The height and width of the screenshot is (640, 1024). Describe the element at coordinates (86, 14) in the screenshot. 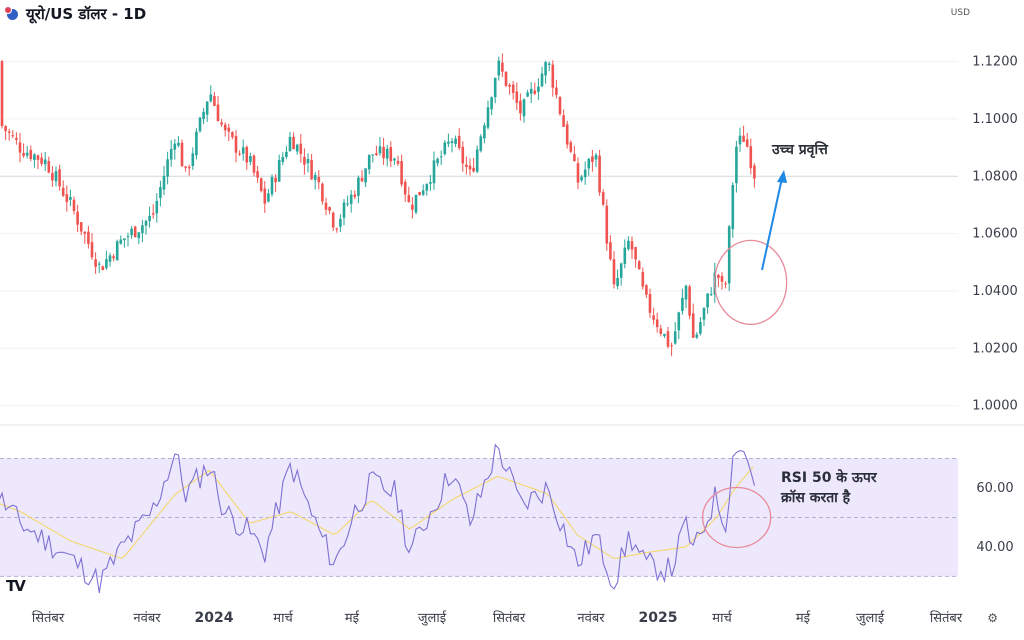

I see `chart-title: यूरो/US डॉलर - 1D` at that location.